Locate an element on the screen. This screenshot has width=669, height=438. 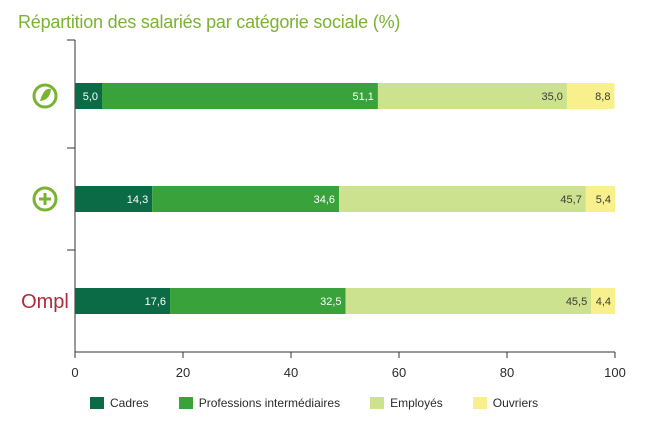
data-label-Ompl-3: 4,4 is located at coordinates (603, 302).